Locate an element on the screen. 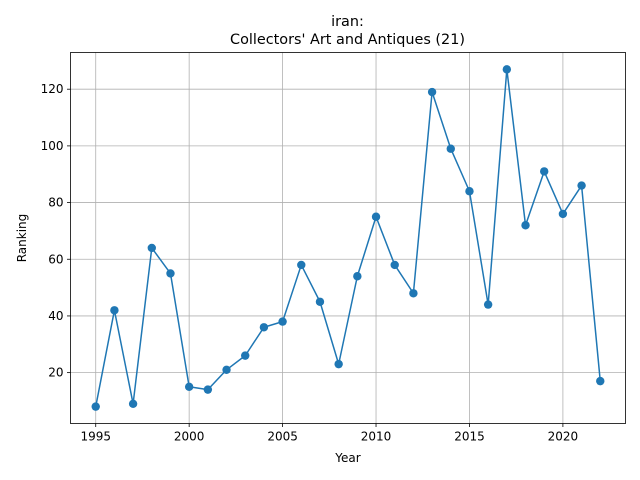 The image size is (640, 480). x-tick-label: 2015 is located at coordinates (469, 437).